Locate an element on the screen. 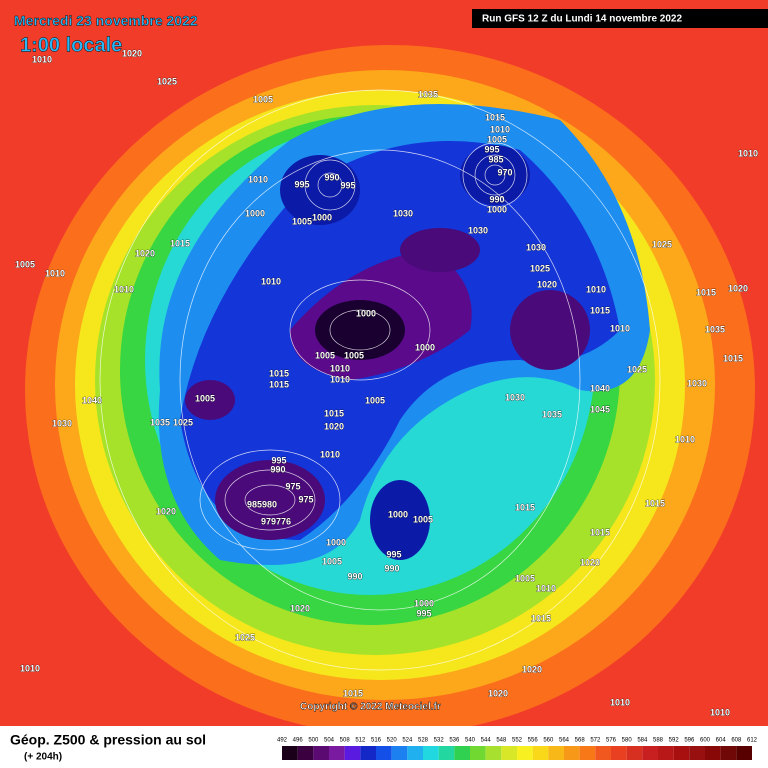 The width and height of the screenshot is (768, 768). lead-time: (+ 204h) is located at coordinates (43, 757).